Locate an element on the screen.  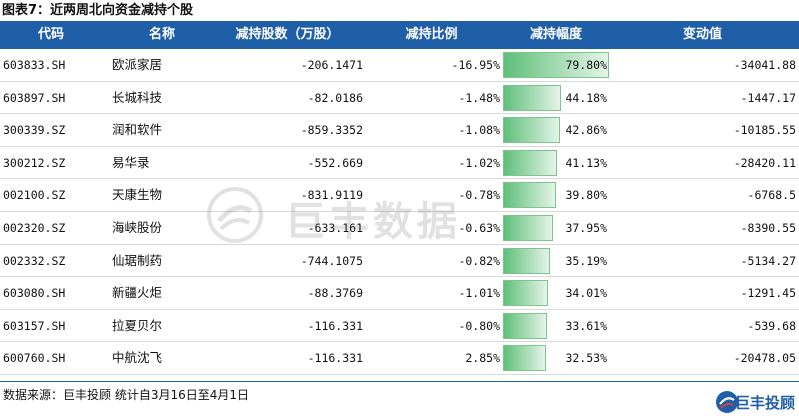
table-row: 603157.SH 拉夏贝尔 -116.331 -0.80% 33.61% -539.68 is located at coordinates (399, 326).